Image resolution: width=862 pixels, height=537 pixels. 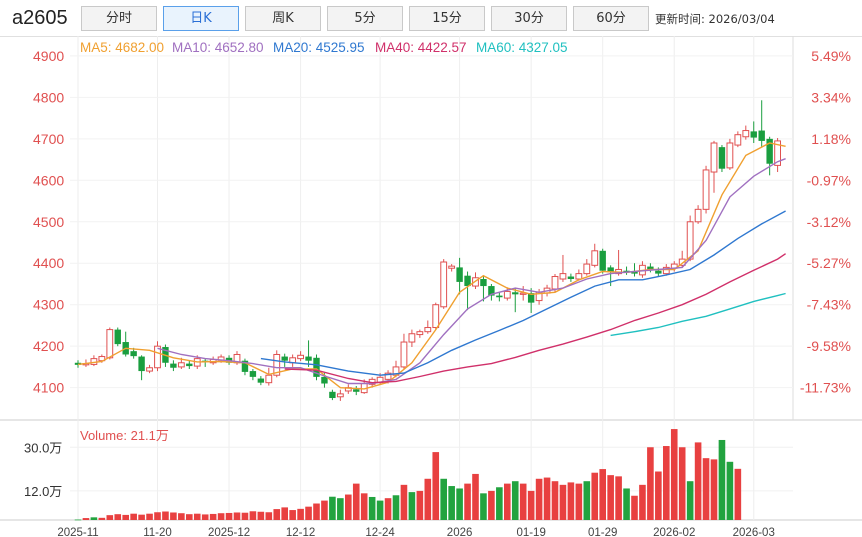 What do you see at coordinates (829, 263) in the screenshot?
I see `y-tick-label-right: -5.27%` at bounding box center [829, 263].